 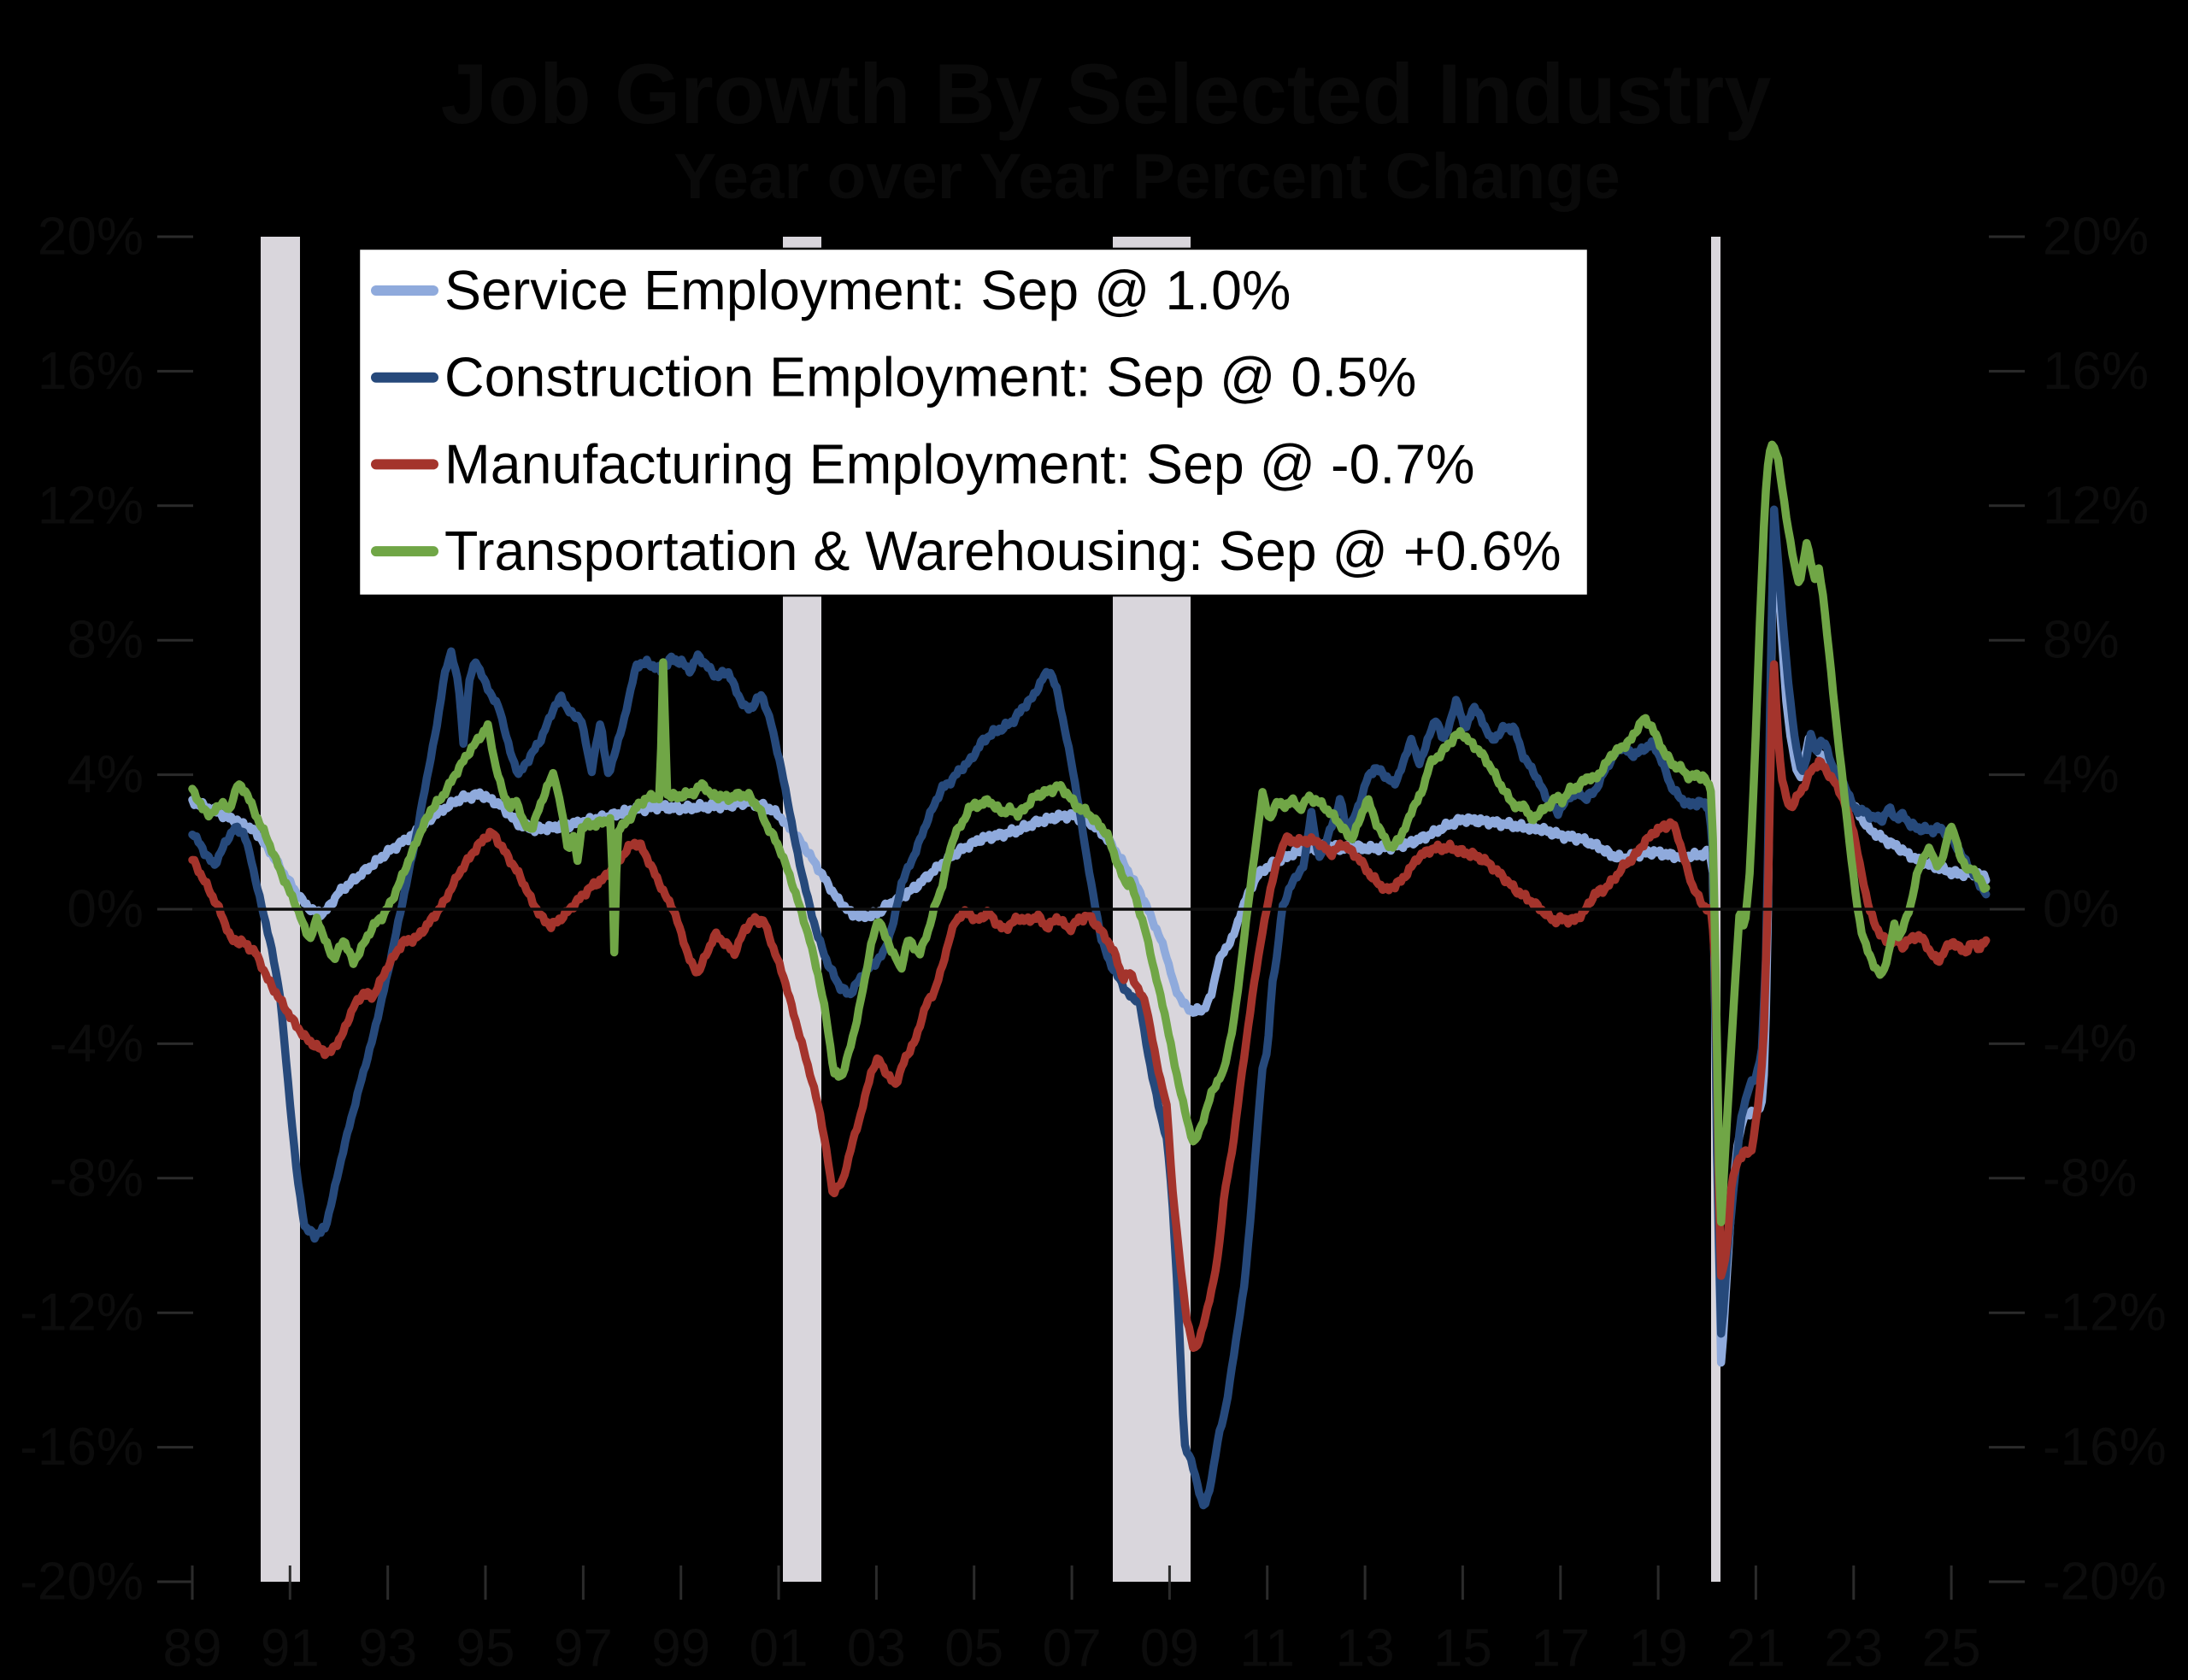 What do you see at coordinates (1072, 1648) in the screenshot?
I see `svg-text: 07` at bounding box center [1072, 1648].